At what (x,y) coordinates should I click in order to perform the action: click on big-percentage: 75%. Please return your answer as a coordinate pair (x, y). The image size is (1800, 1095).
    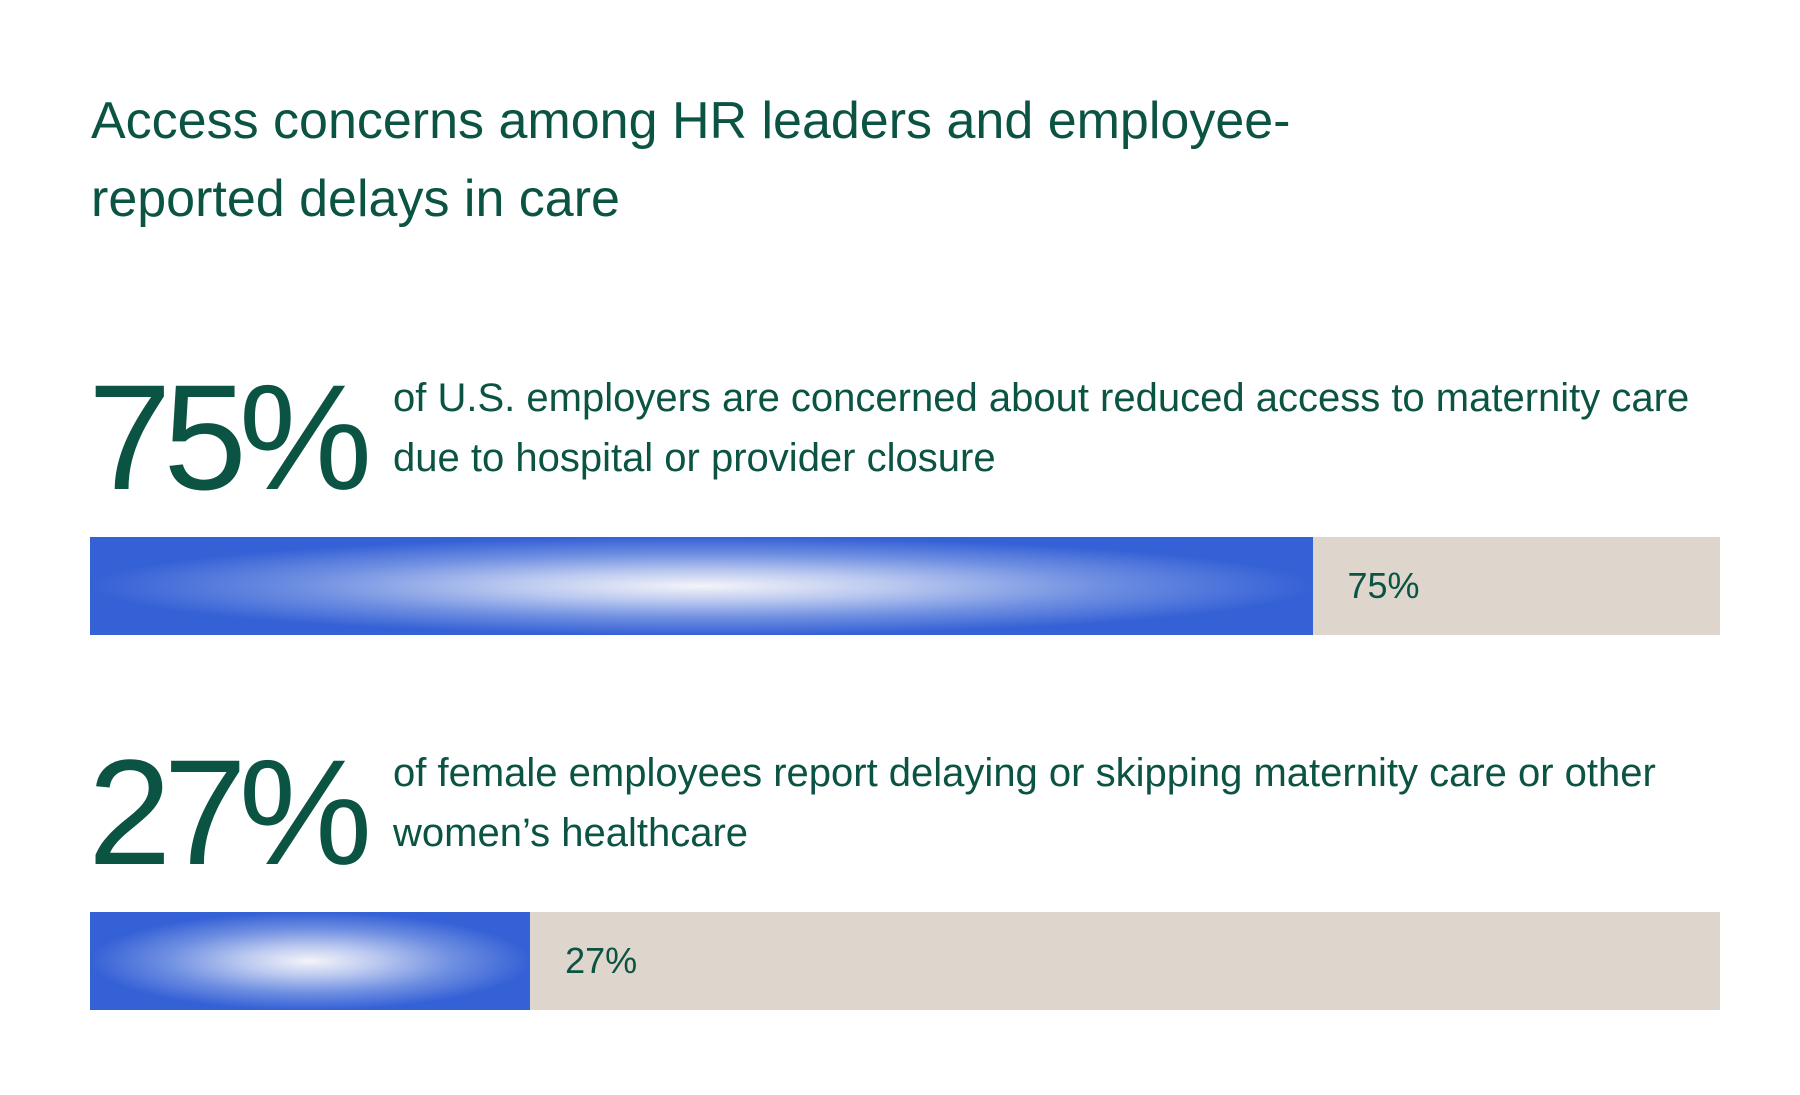
    Looking at the image, I should click on (230, 437).